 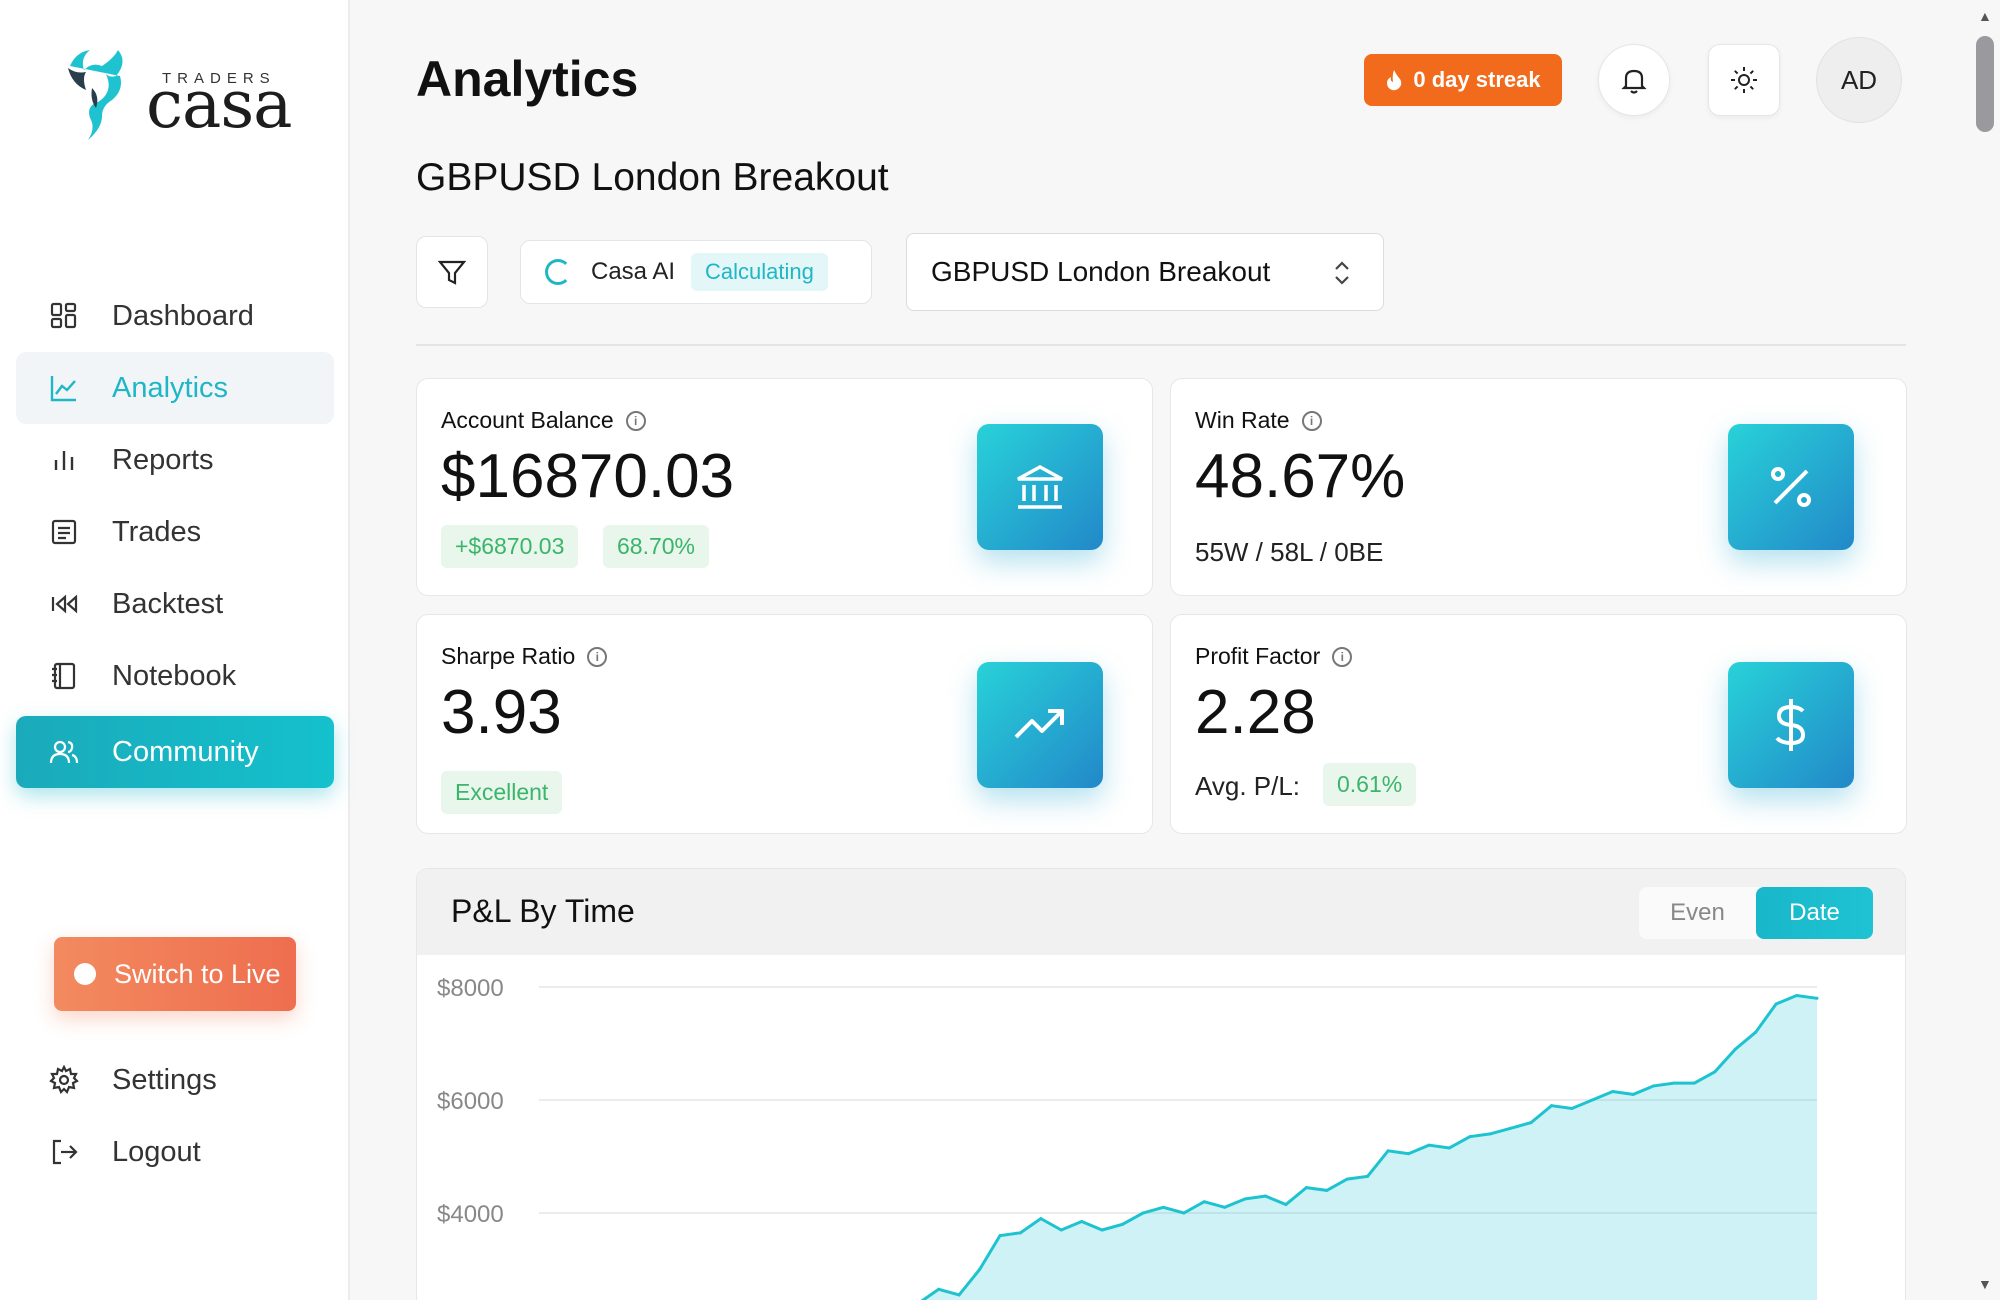 I want to click on casa-ai-status: Casa AI Calculating, so click(x=696, y=272).